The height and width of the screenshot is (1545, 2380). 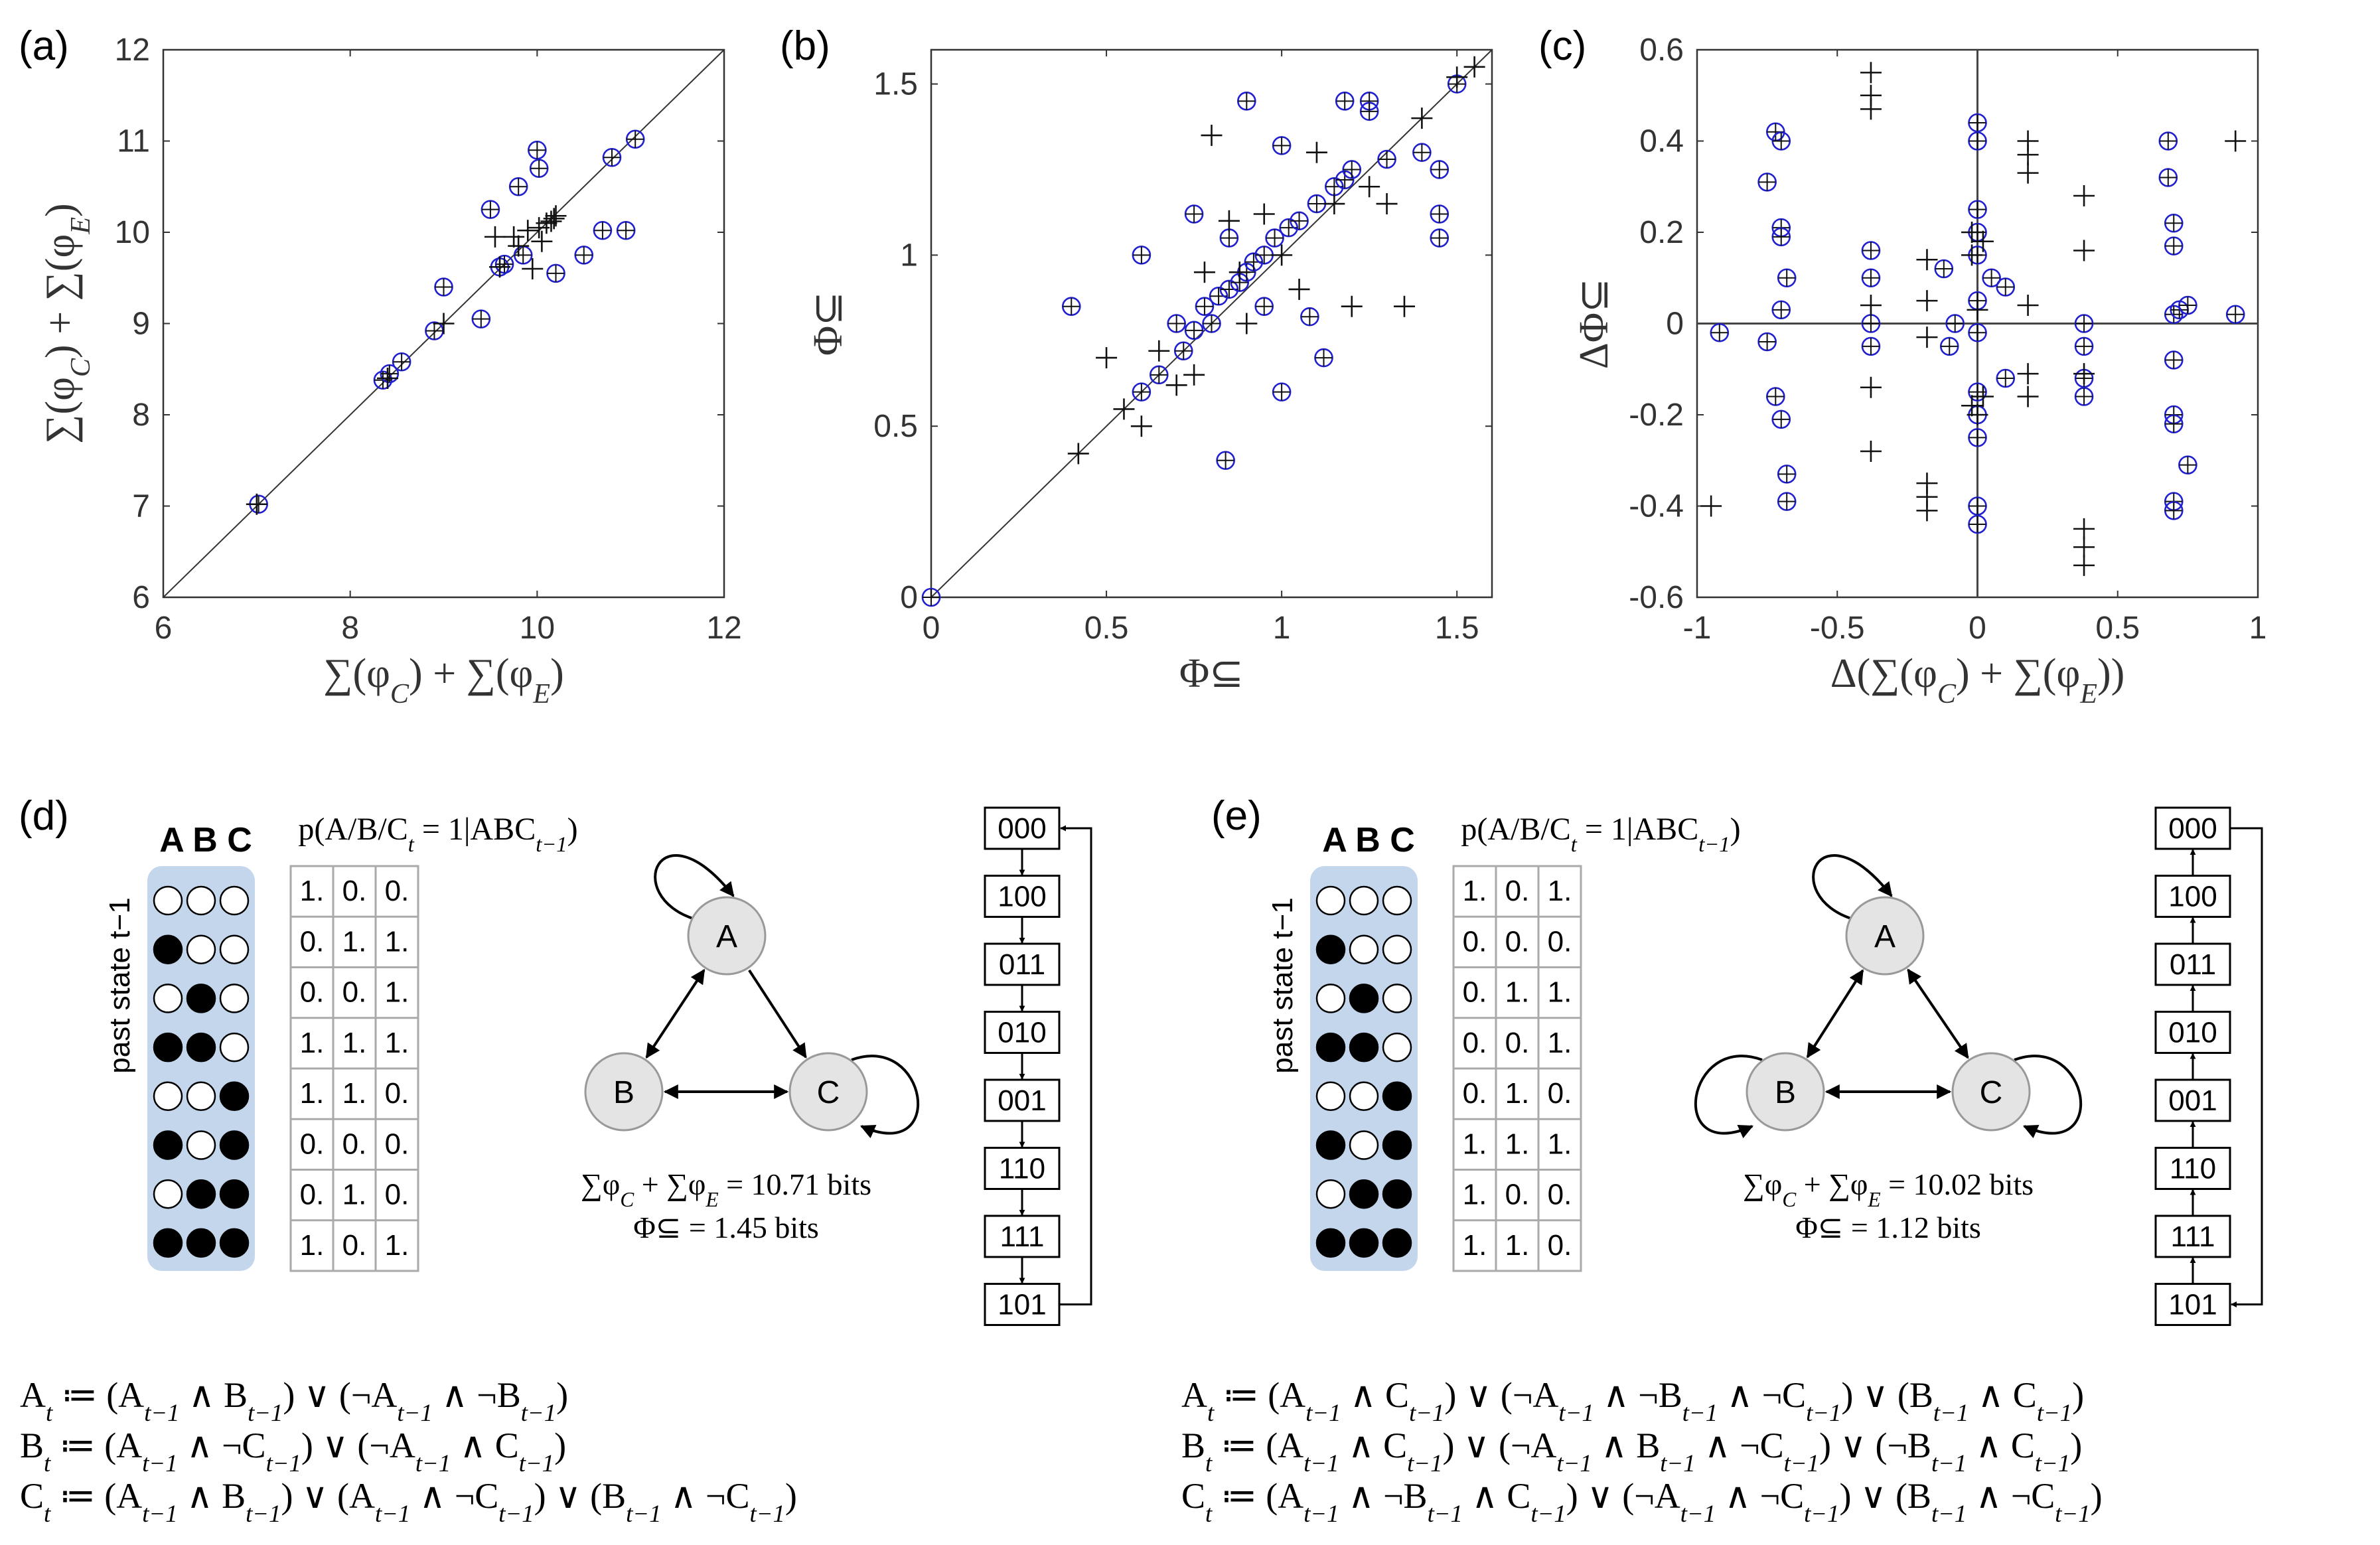 What do you see at coordinates (1022, 1033) in the screenshot?
I see `sequence-label: 010` at bounding box center [1022, 1033].